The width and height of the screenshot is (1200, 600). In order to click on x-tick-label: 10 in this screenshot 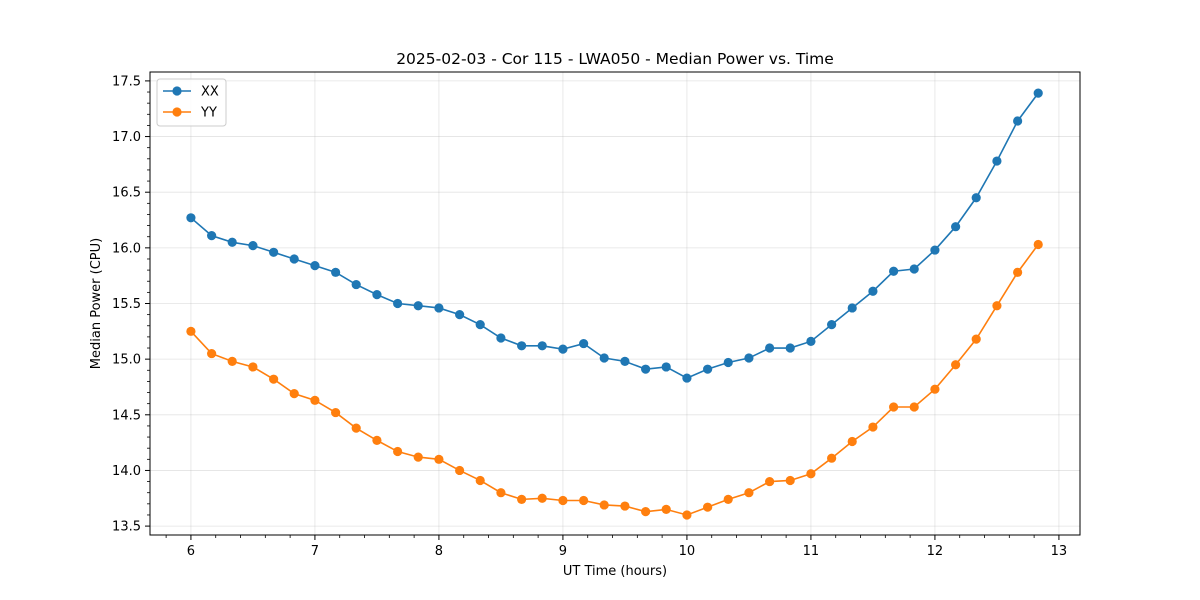, I will do `click(687, 551)`.